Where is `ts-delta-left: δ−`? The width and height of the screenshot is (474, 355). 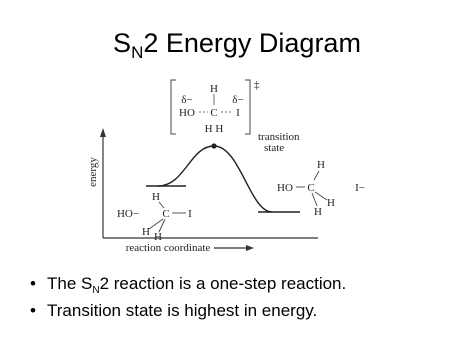
ts-delta-left: δ− is located at coordinates (186, 100).